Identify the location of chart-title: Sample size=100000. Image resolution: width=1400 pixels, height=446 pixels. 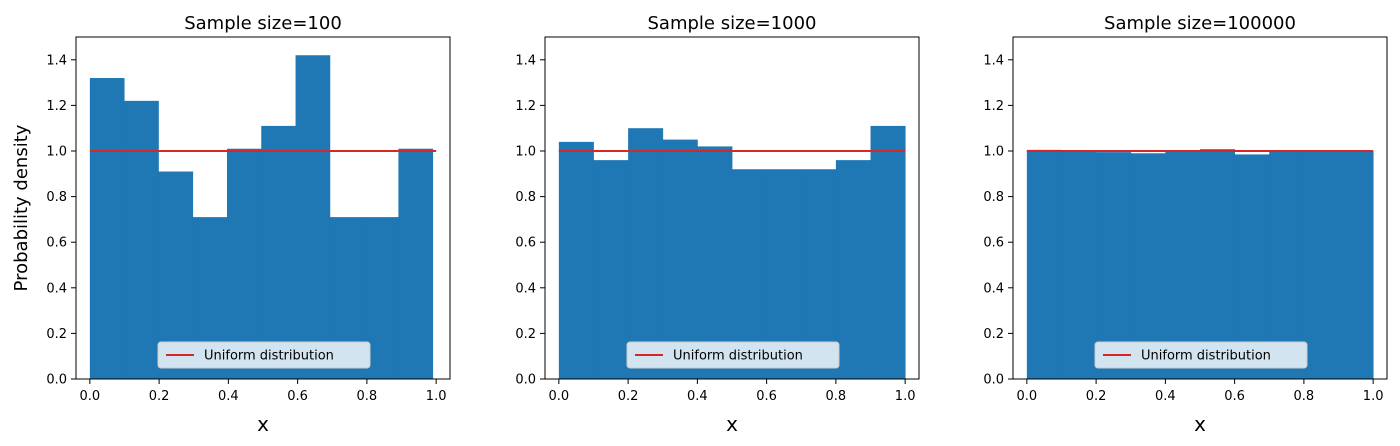
(1200, 23).